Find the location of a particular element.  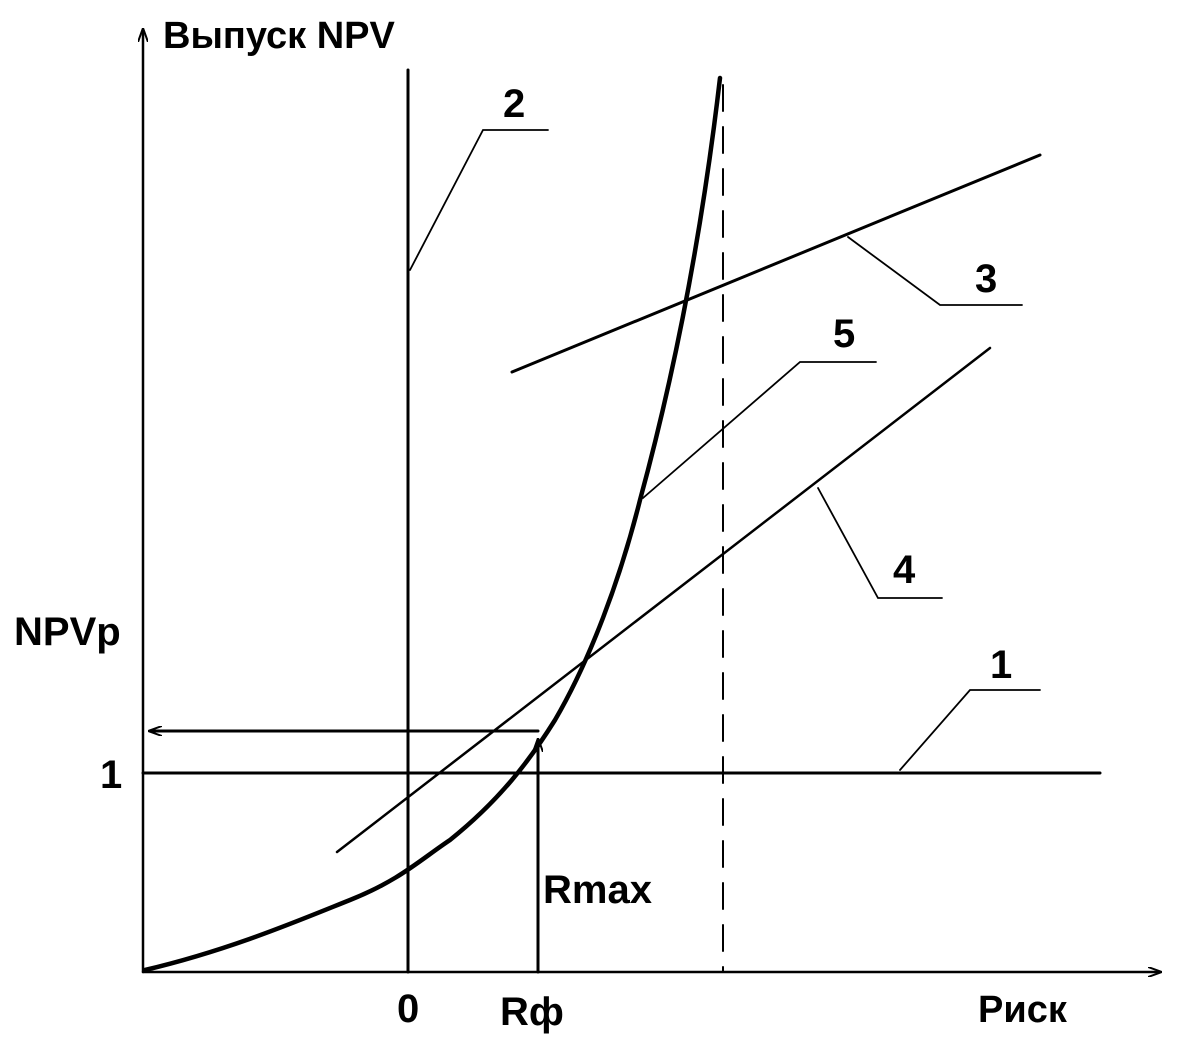

curve-label-4: 4 is located at coordinates (904, 570).